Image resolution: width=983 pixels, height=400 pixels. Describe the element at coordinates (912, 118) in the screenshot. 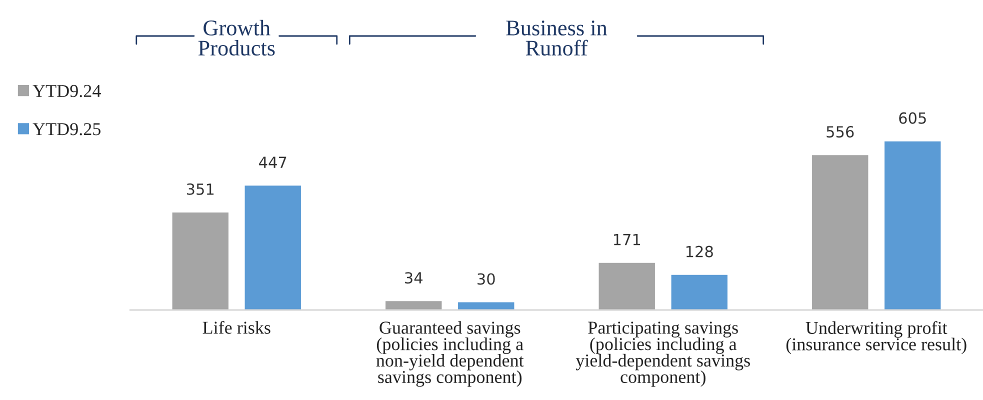

I see `data-label: 605` at that location.